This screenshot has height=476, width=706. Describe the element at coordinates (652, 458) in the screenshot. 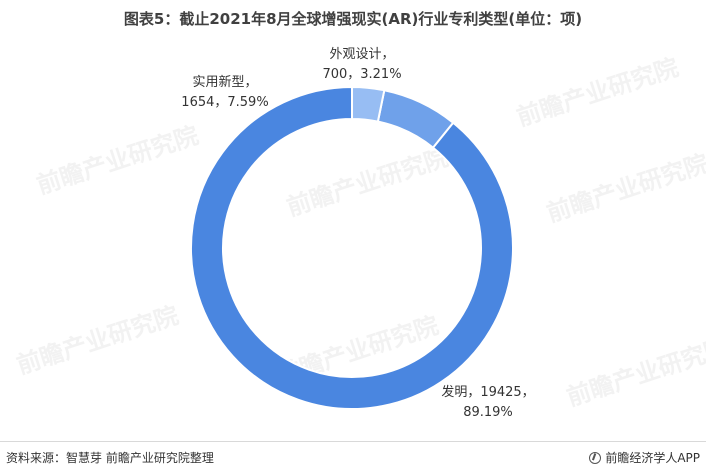

I see `brand-name: 前瞻经济学人APP` at that location.